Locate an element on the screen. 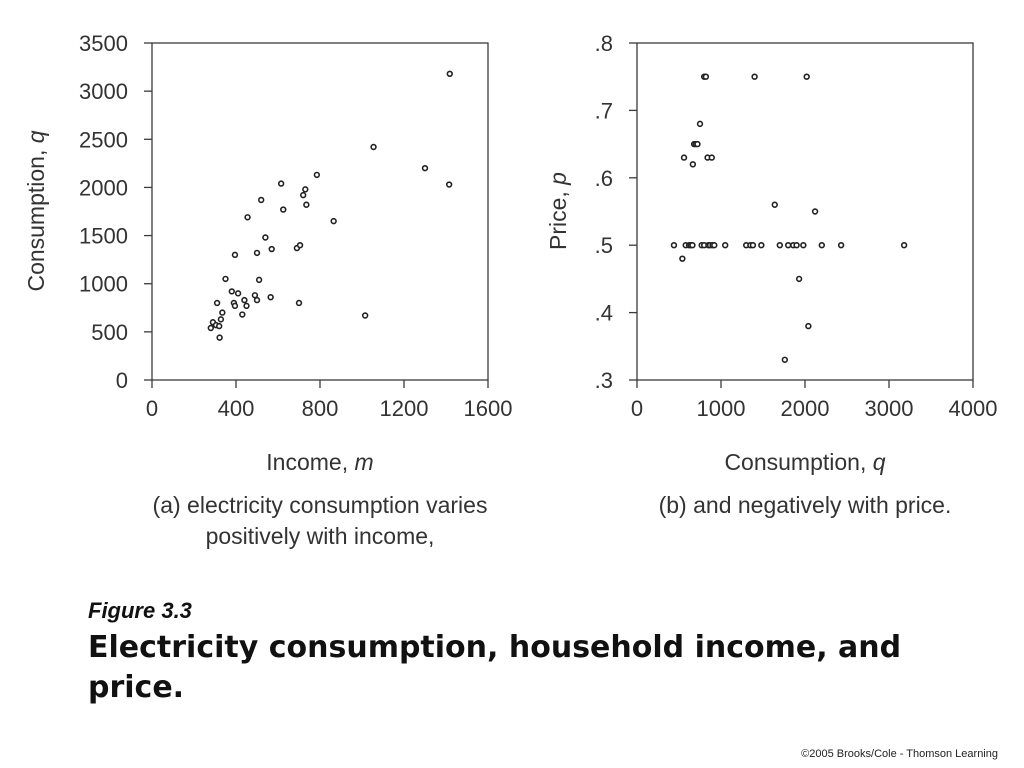 The width and height of the screenshot is (1024, 768). y-tick-label: .7 is located at coordinates (604, 110).